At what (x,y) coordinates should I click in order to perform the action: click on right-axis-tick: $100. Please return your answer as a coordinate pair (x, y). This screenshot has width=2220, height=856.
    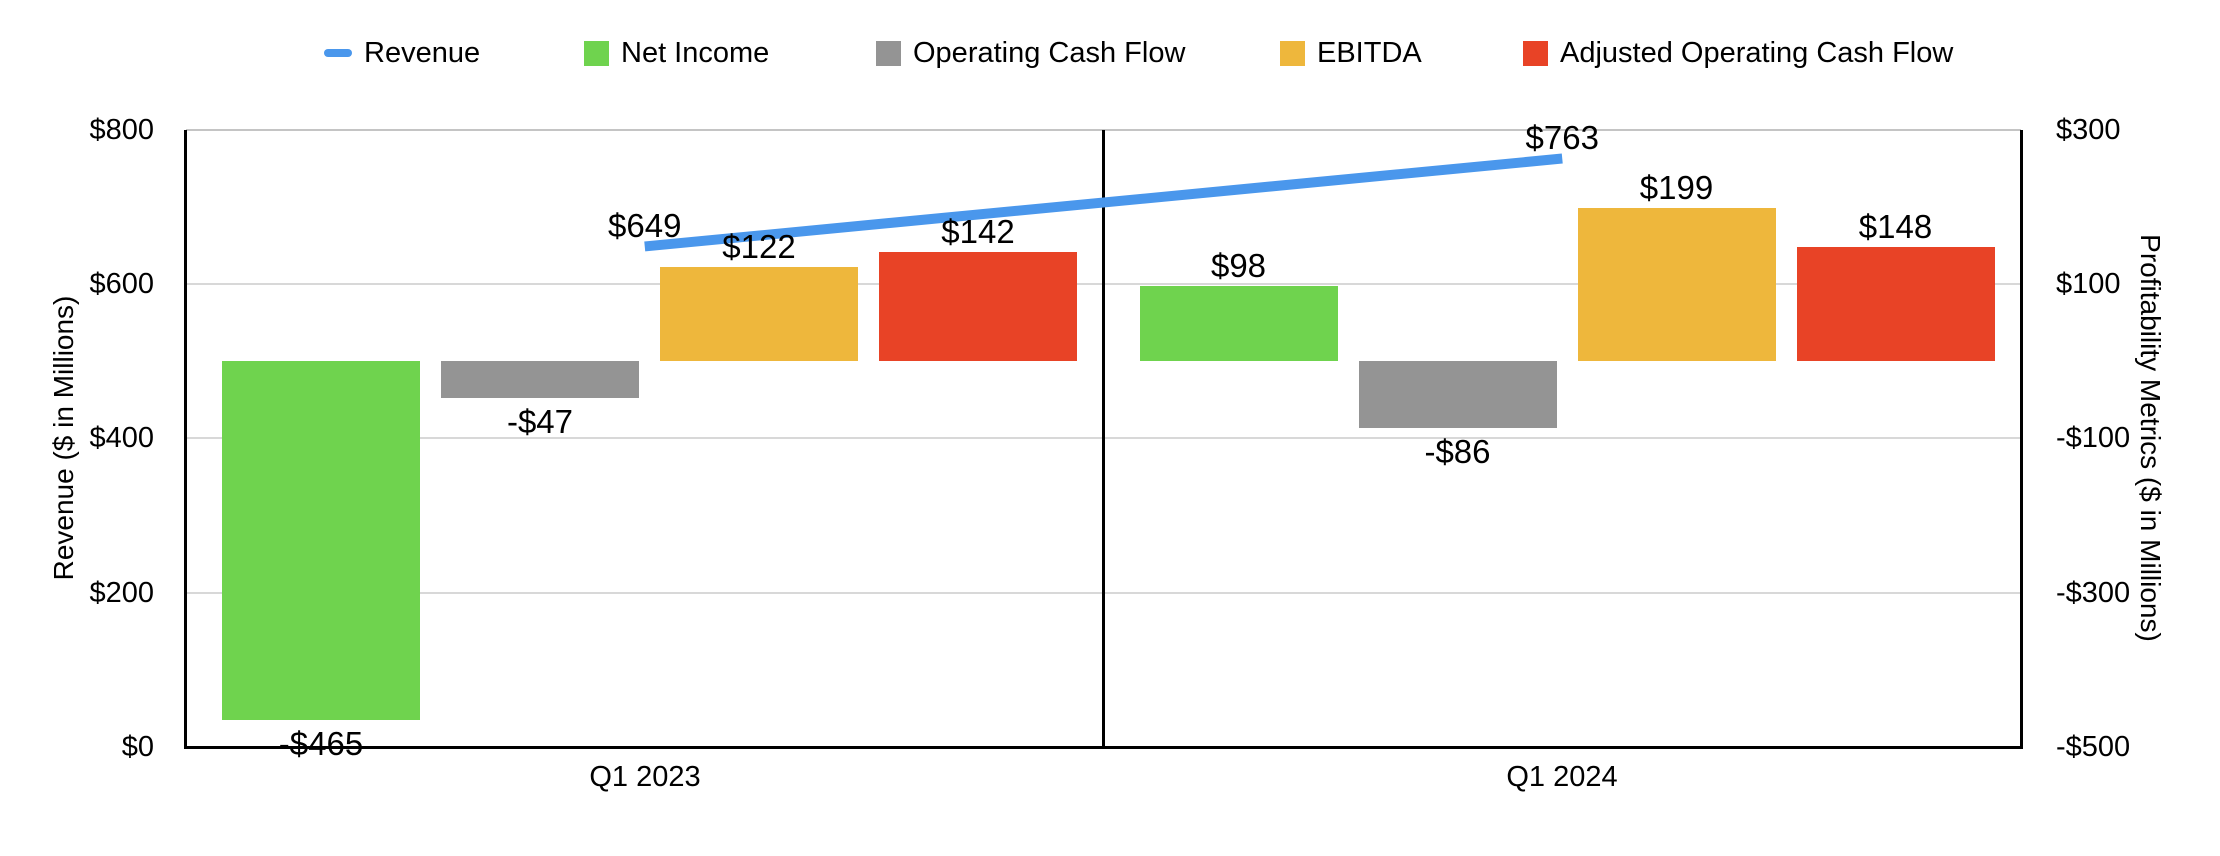
    Looking at the image, I should click on (2088, 284).